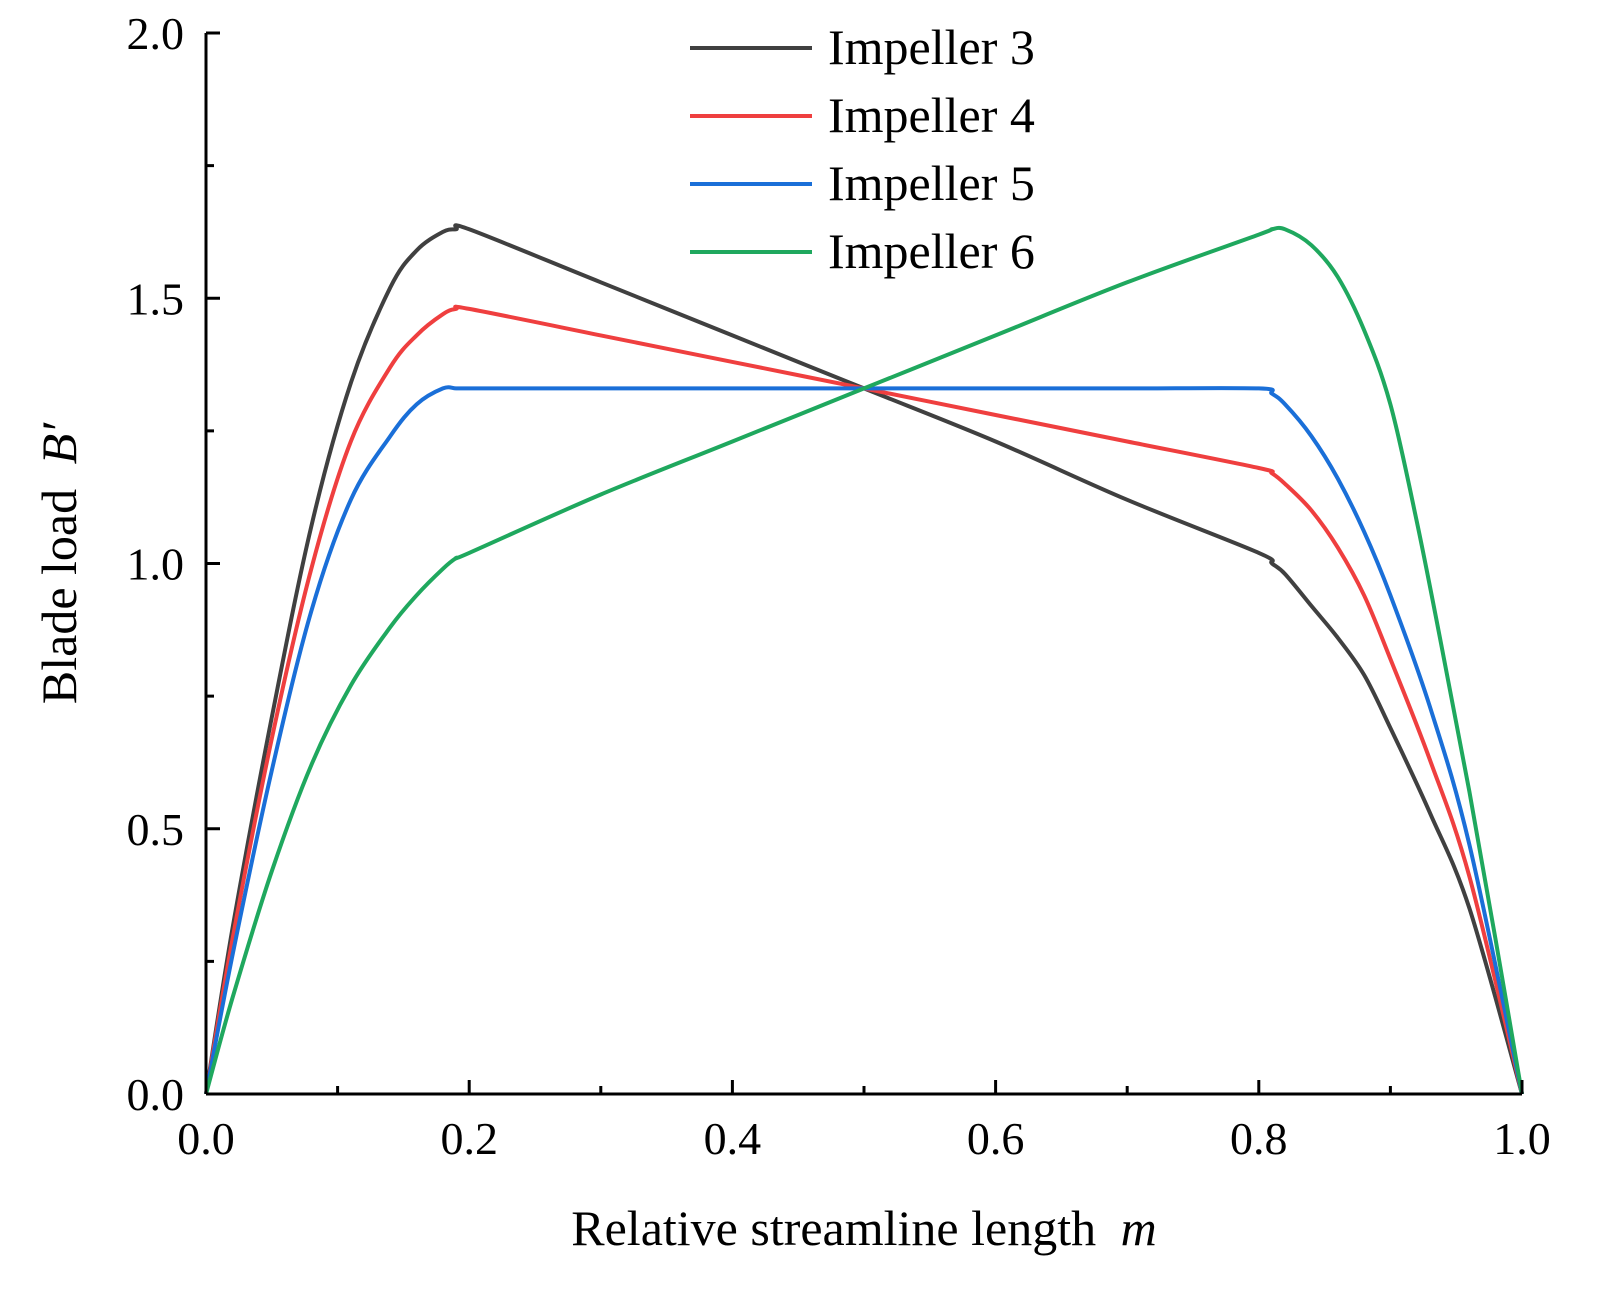 The height and width of the screenshot is (1306, 1599). I want to click on y-tick-label: 1.0, so click(156, 564).